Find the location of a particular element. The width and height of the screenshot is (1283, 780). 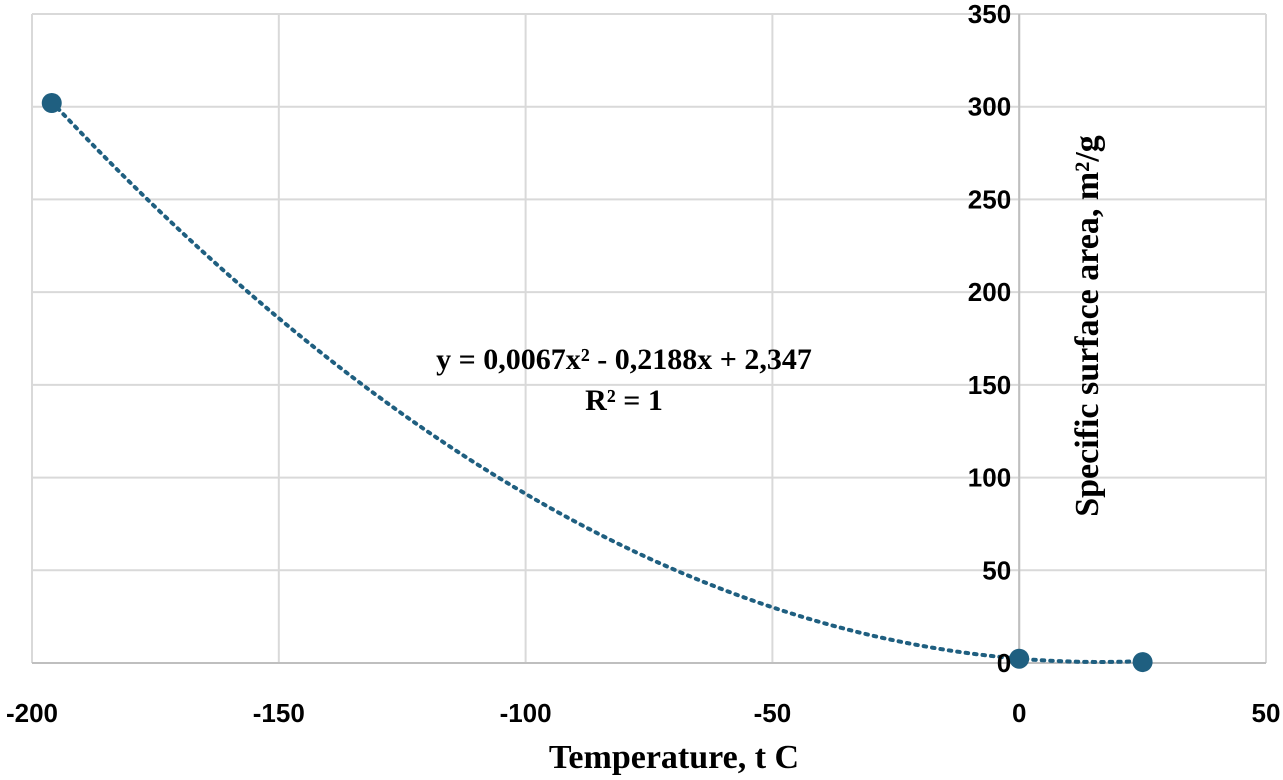

y-tick-label: 300 is located at coordinates (989, 107).